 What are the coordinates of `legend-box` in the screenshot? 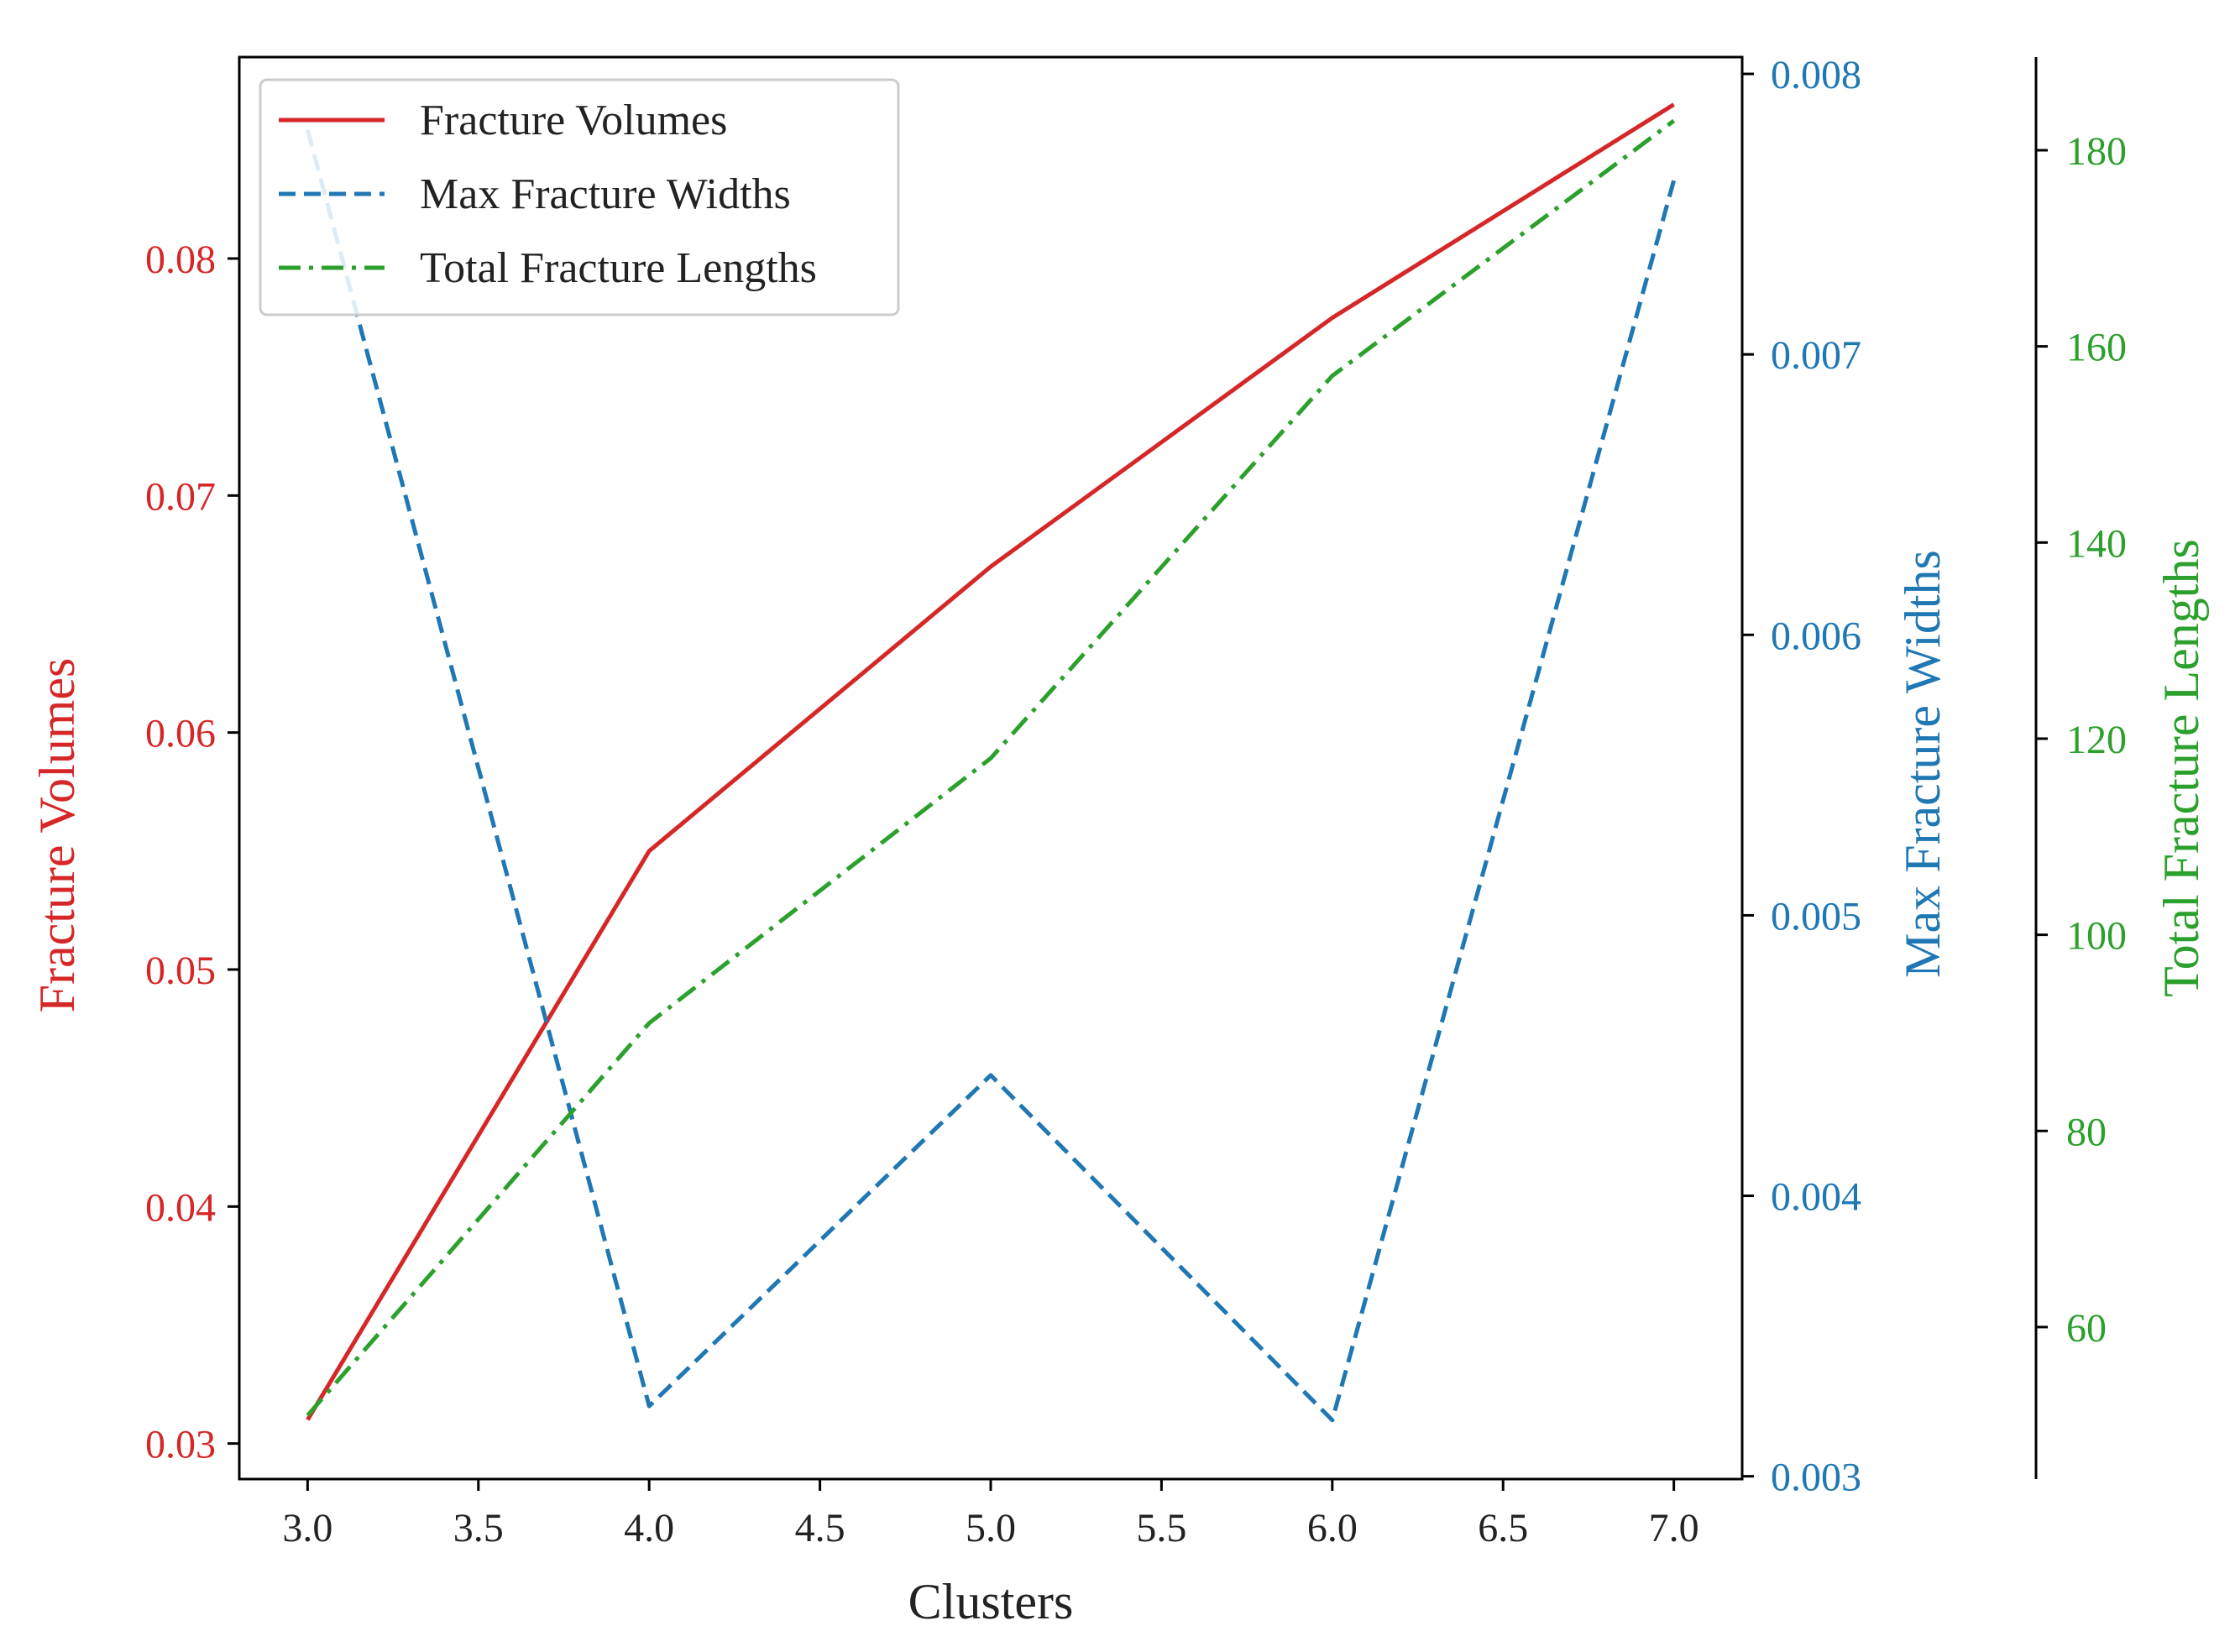 It's located at (579, 197).